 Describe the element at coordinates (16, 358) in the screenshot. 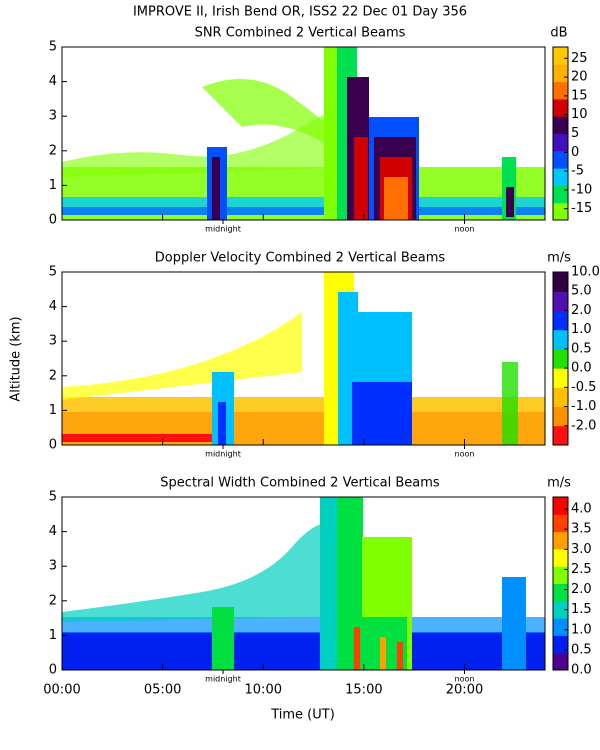

I see `y-axis-label: Altitude (km)` at that location.